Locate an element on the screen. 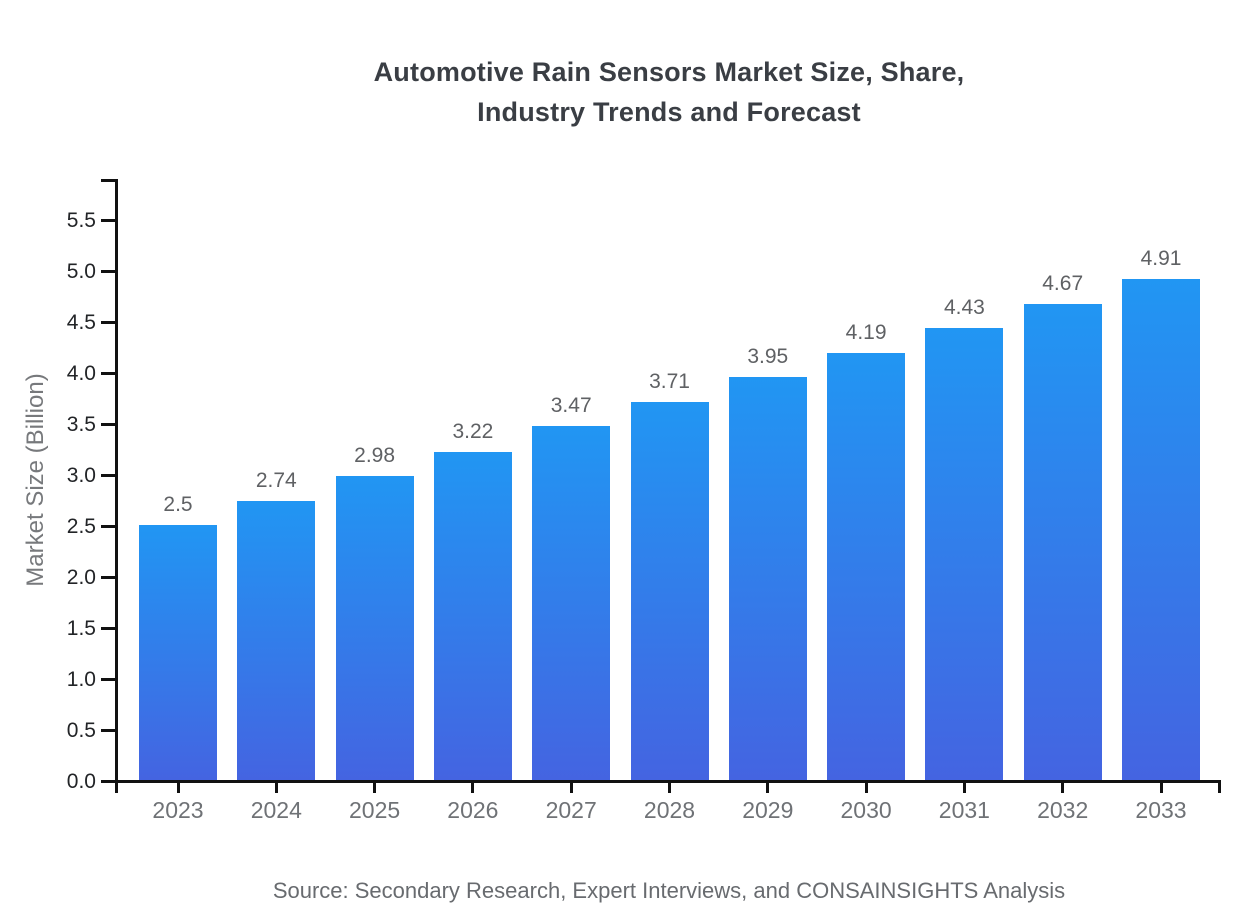  bar-value-label: 3.71 is located at coordinates (669, 381).